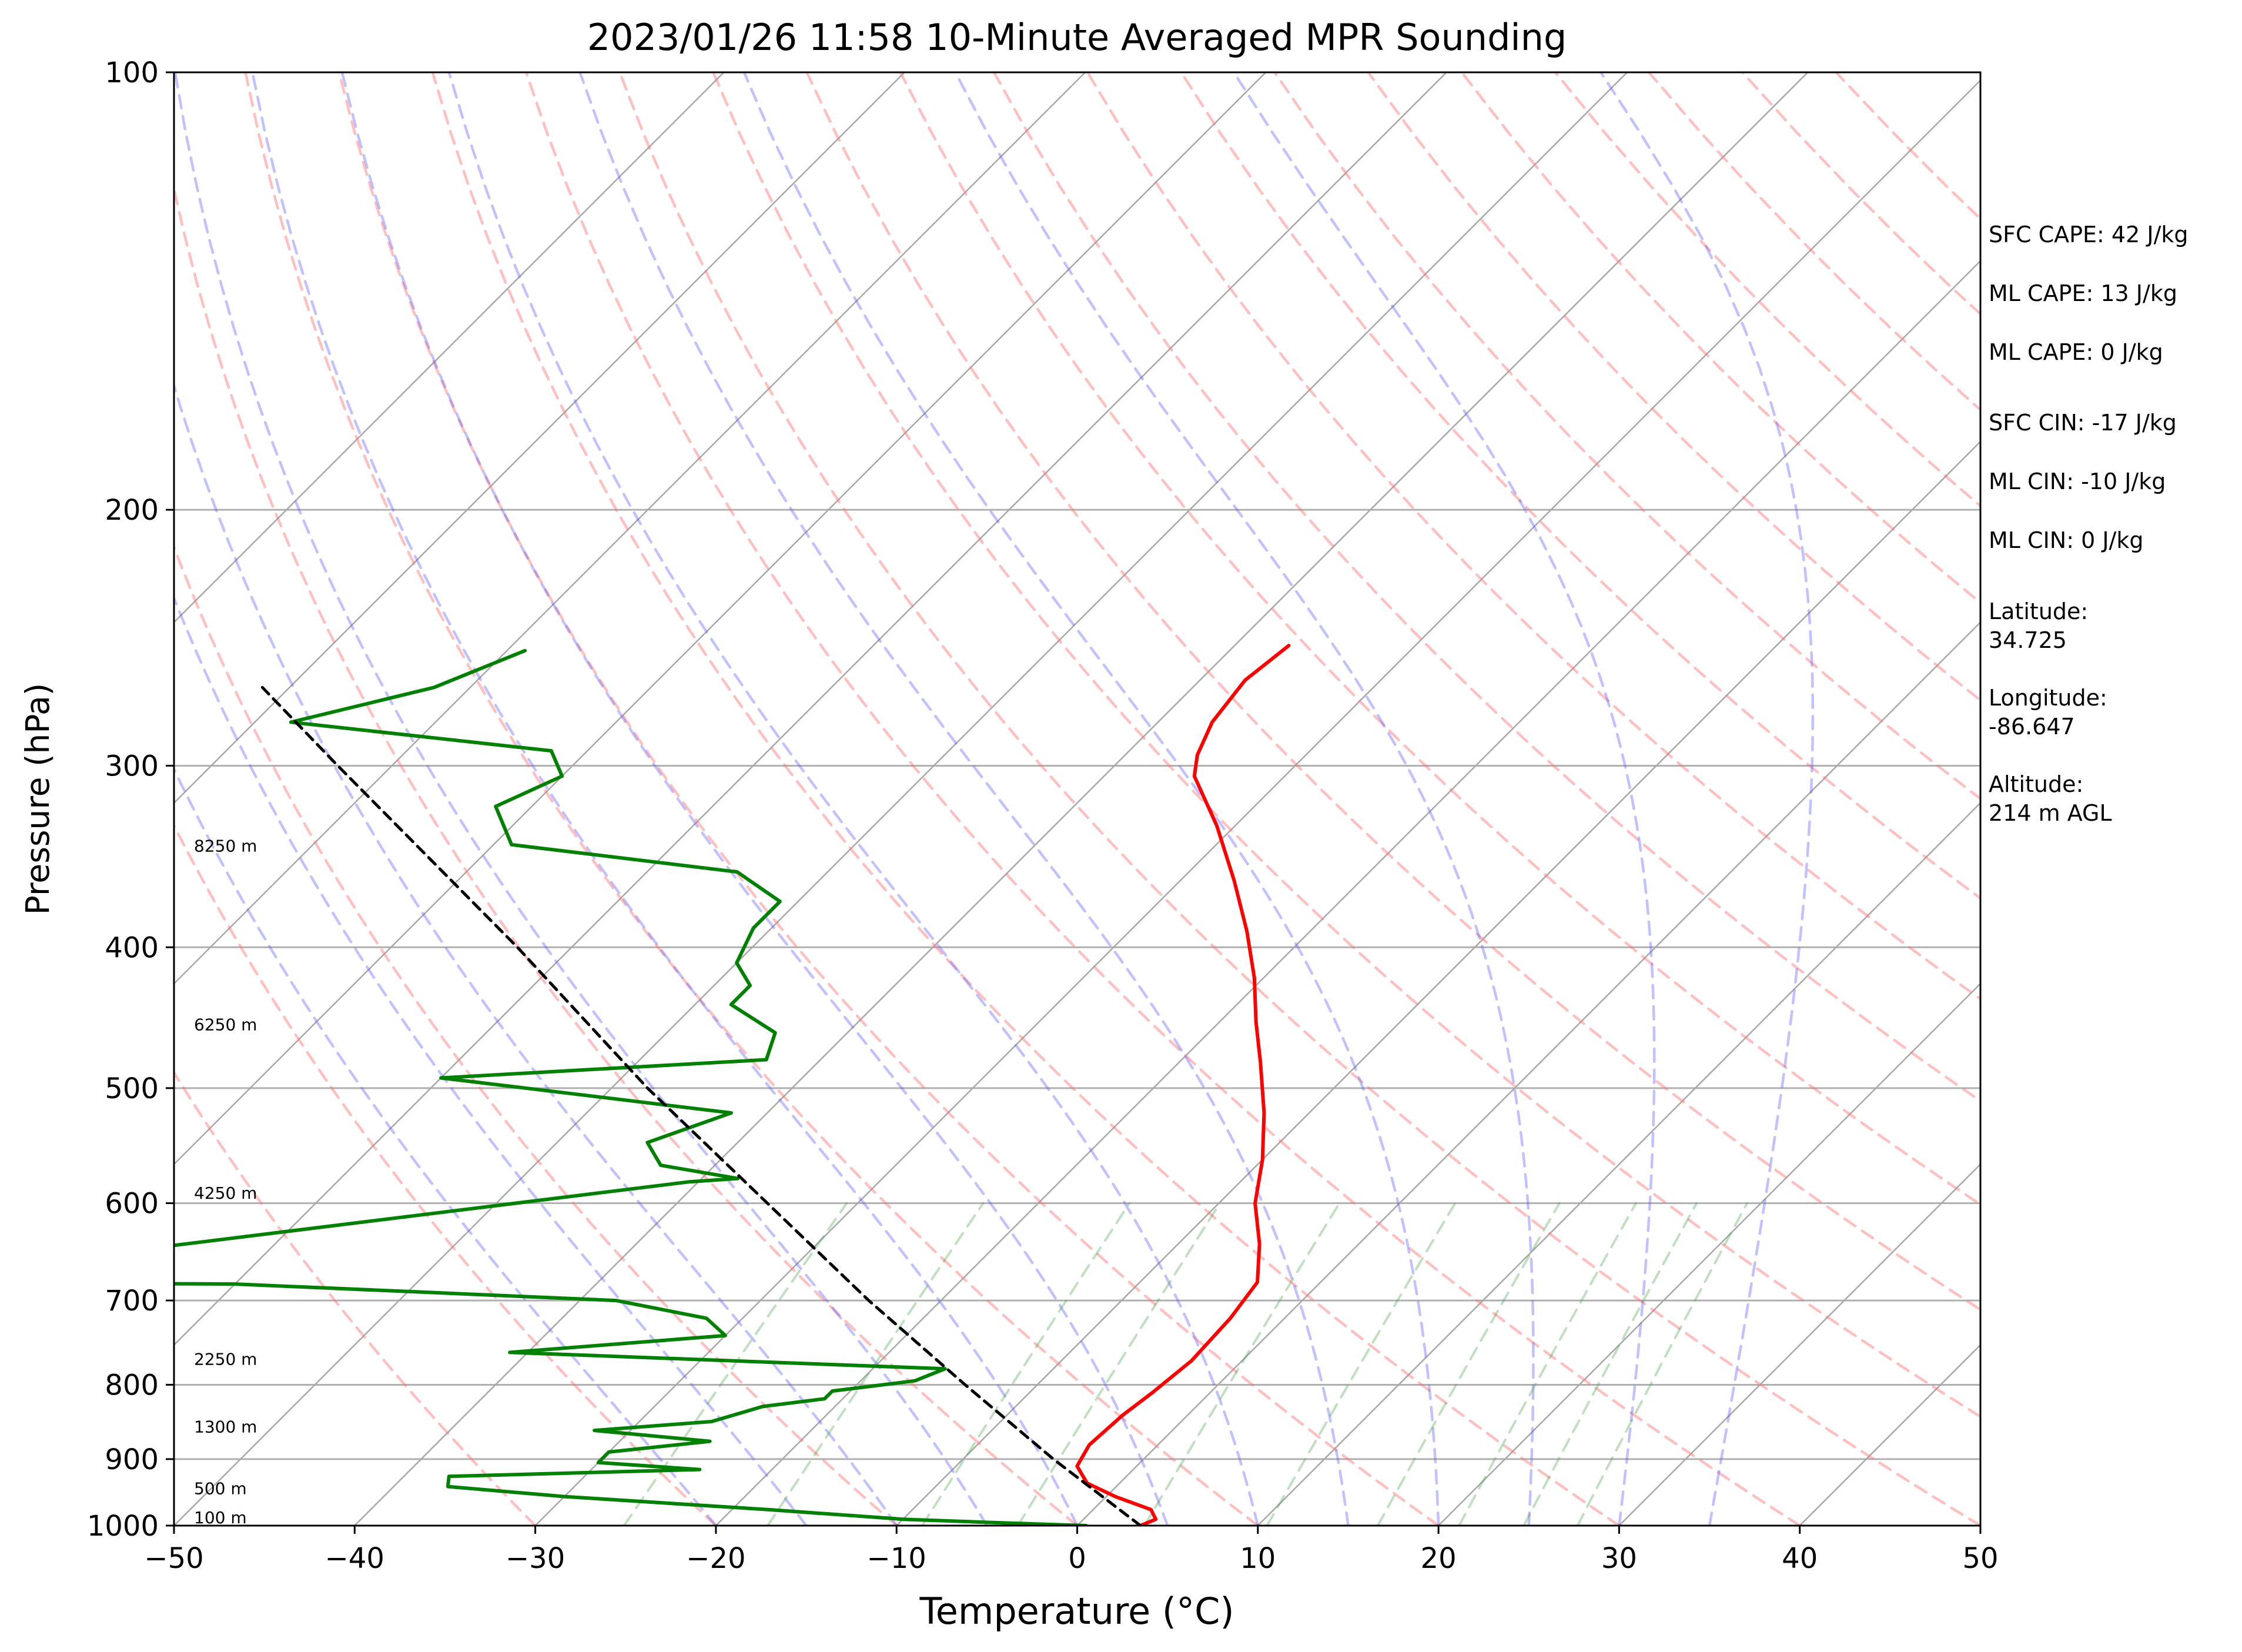  I want to click on height-label: 2250 m, so click(226, 1360).